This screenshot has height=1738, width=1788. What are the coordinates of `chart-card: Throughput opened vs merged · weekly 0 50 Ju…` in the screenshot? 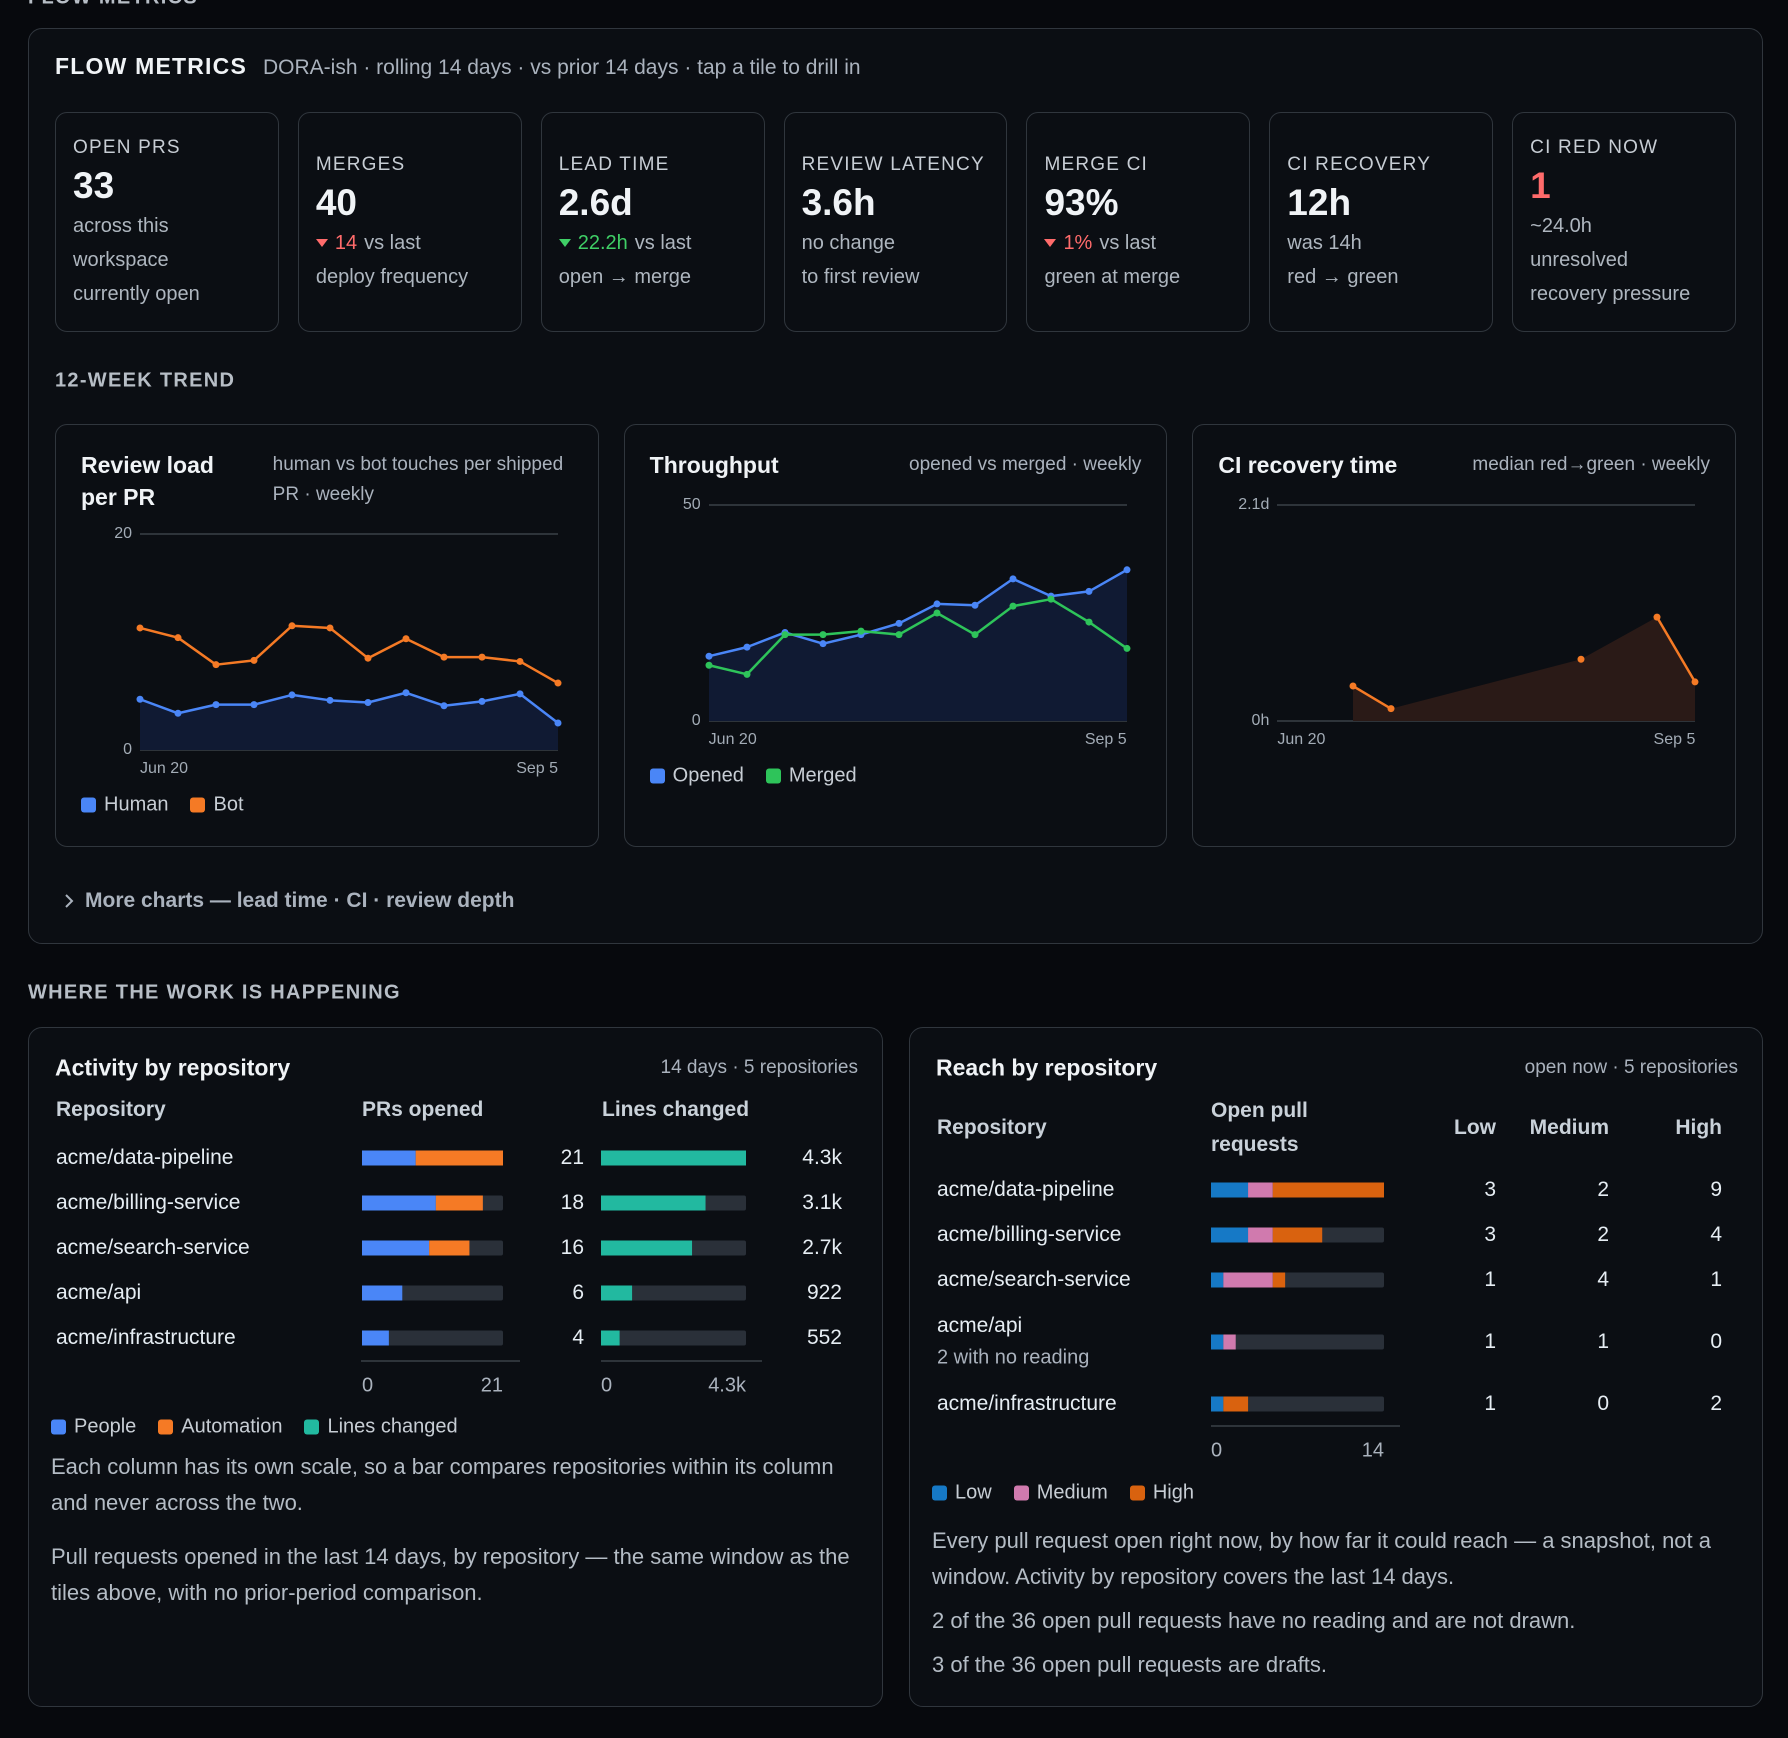 It's located at (895, 635).